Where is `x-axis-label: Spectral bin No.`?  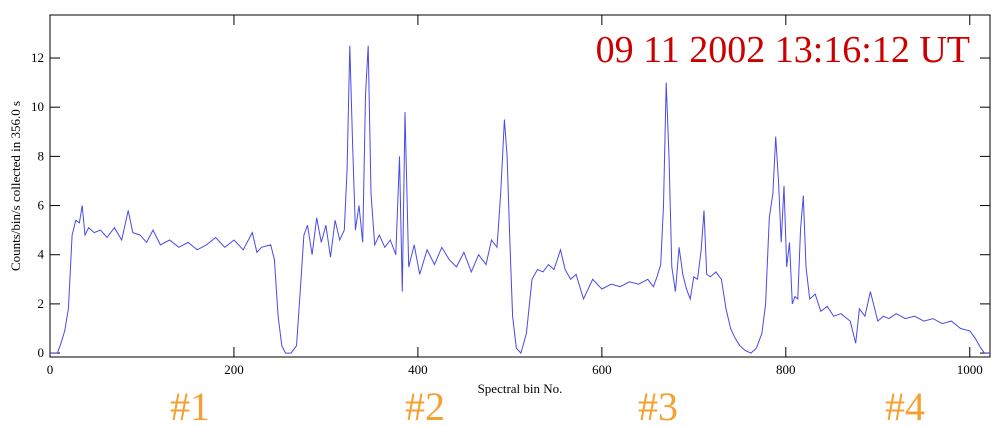
x-axis-label: Spectral bin No. is located at coordinates (520, 388).